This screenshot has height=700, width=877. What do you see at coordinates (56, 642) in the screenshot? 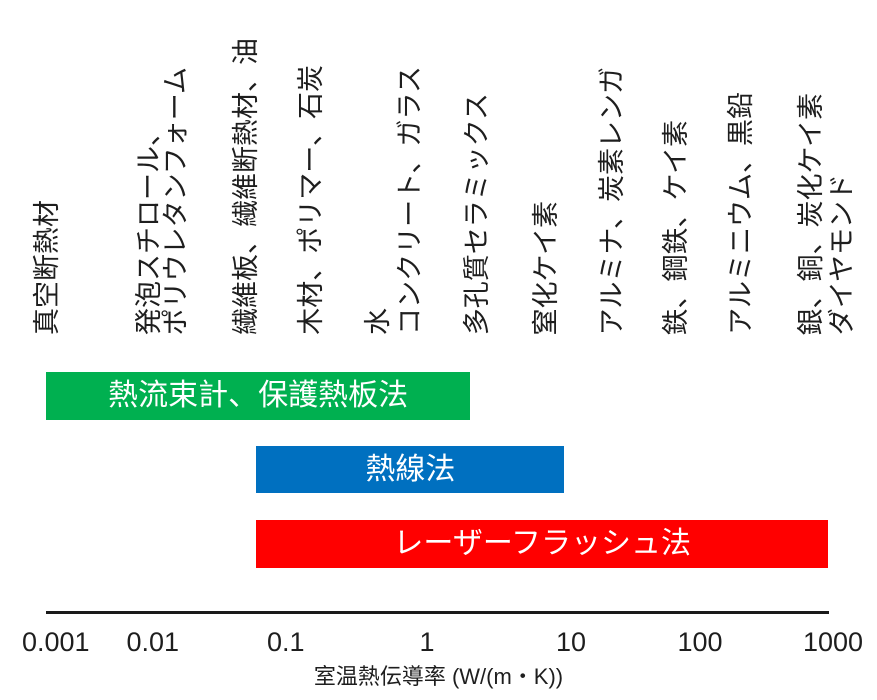
I see `x-tick-label: 0.001` at bounding box center [56, 642].